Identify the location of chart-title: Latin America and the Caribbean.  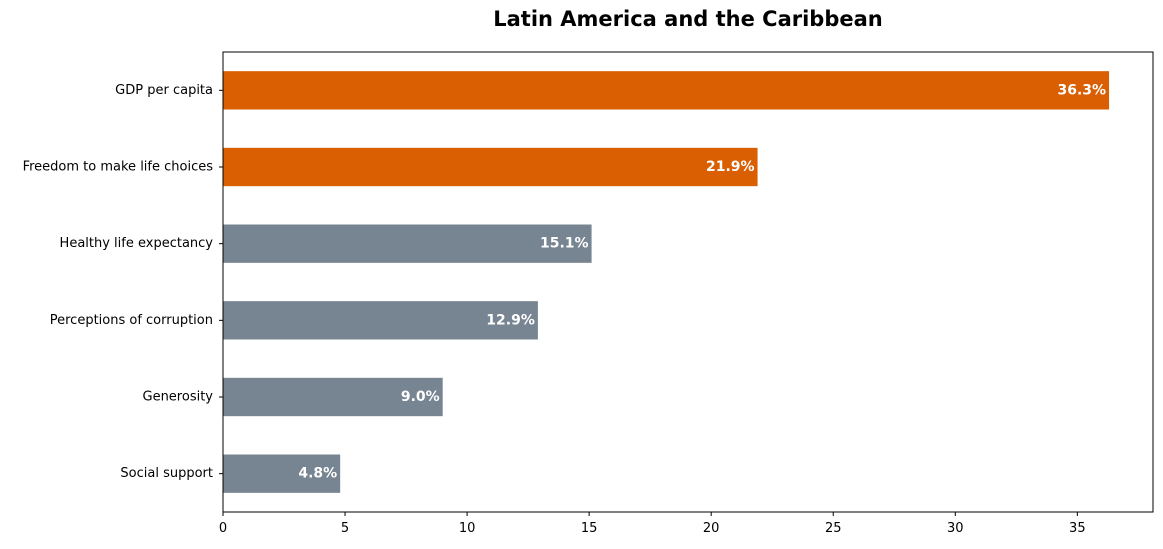
(687, 19).